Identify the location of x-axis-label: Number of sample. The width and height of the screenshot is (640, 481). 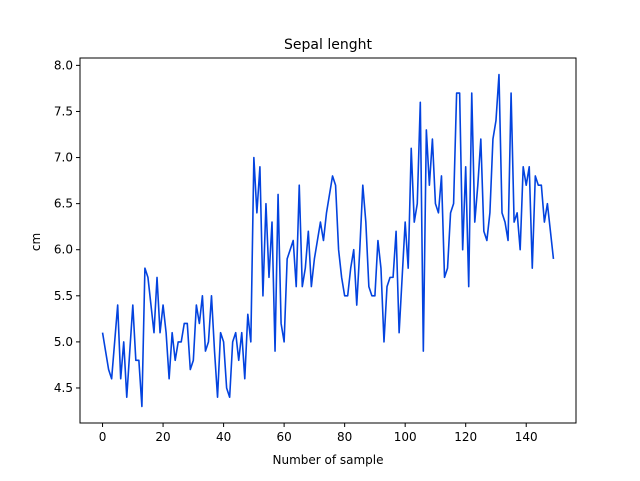
(327, 460).